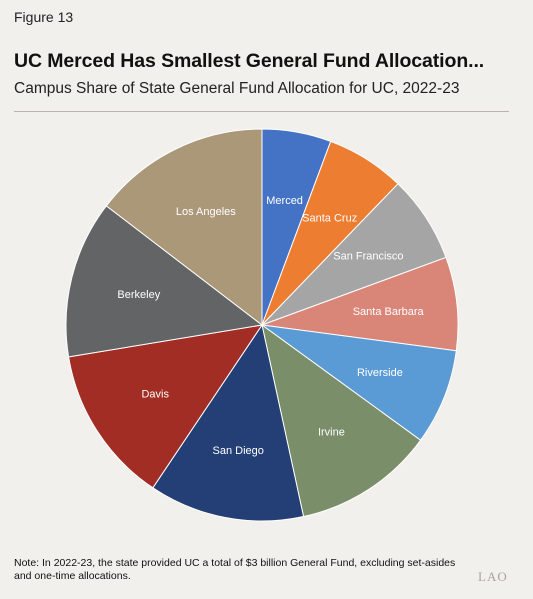 Image resolution: width=533 pixels, height=599 pixels. What do you see at coordinates (360, 304) in the screenshot?
I see `pie-slice-santa-barbara` at bounding box center [360, 304].